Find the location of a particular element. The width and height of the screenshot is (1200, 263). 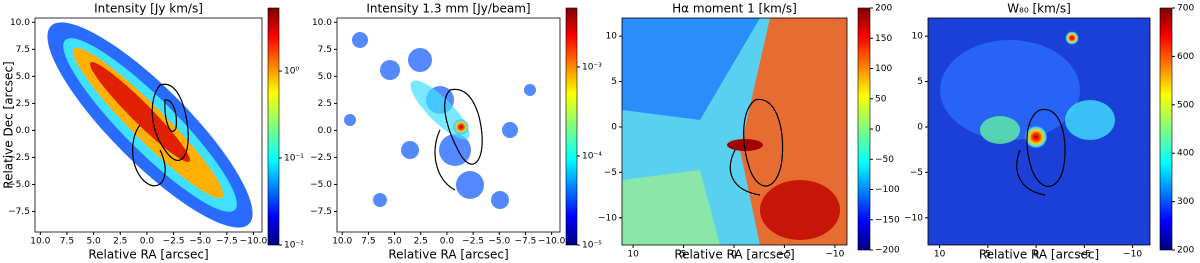

colorbar-tick-label: 600 is located at coordinates (1185, 57).